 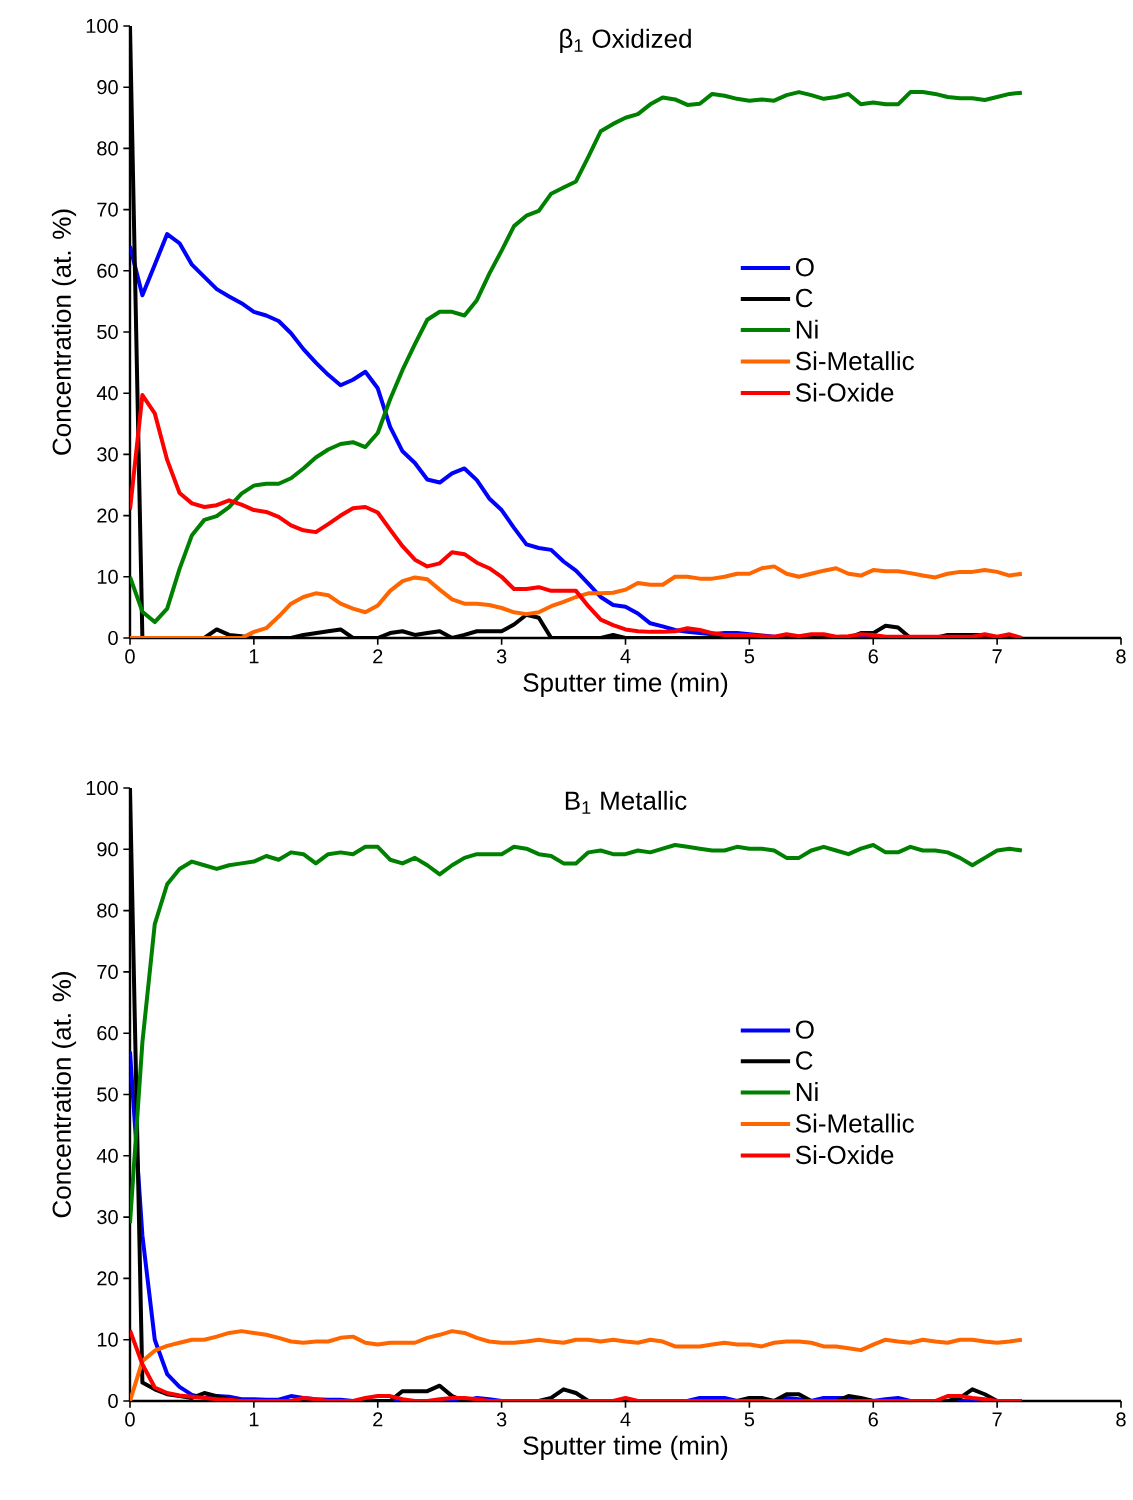 What do you see at coordinates (625, 41) in the screenshot?
I see `chart-title: β$_{1}$ Oxidized` at bounding box center [625, 41].